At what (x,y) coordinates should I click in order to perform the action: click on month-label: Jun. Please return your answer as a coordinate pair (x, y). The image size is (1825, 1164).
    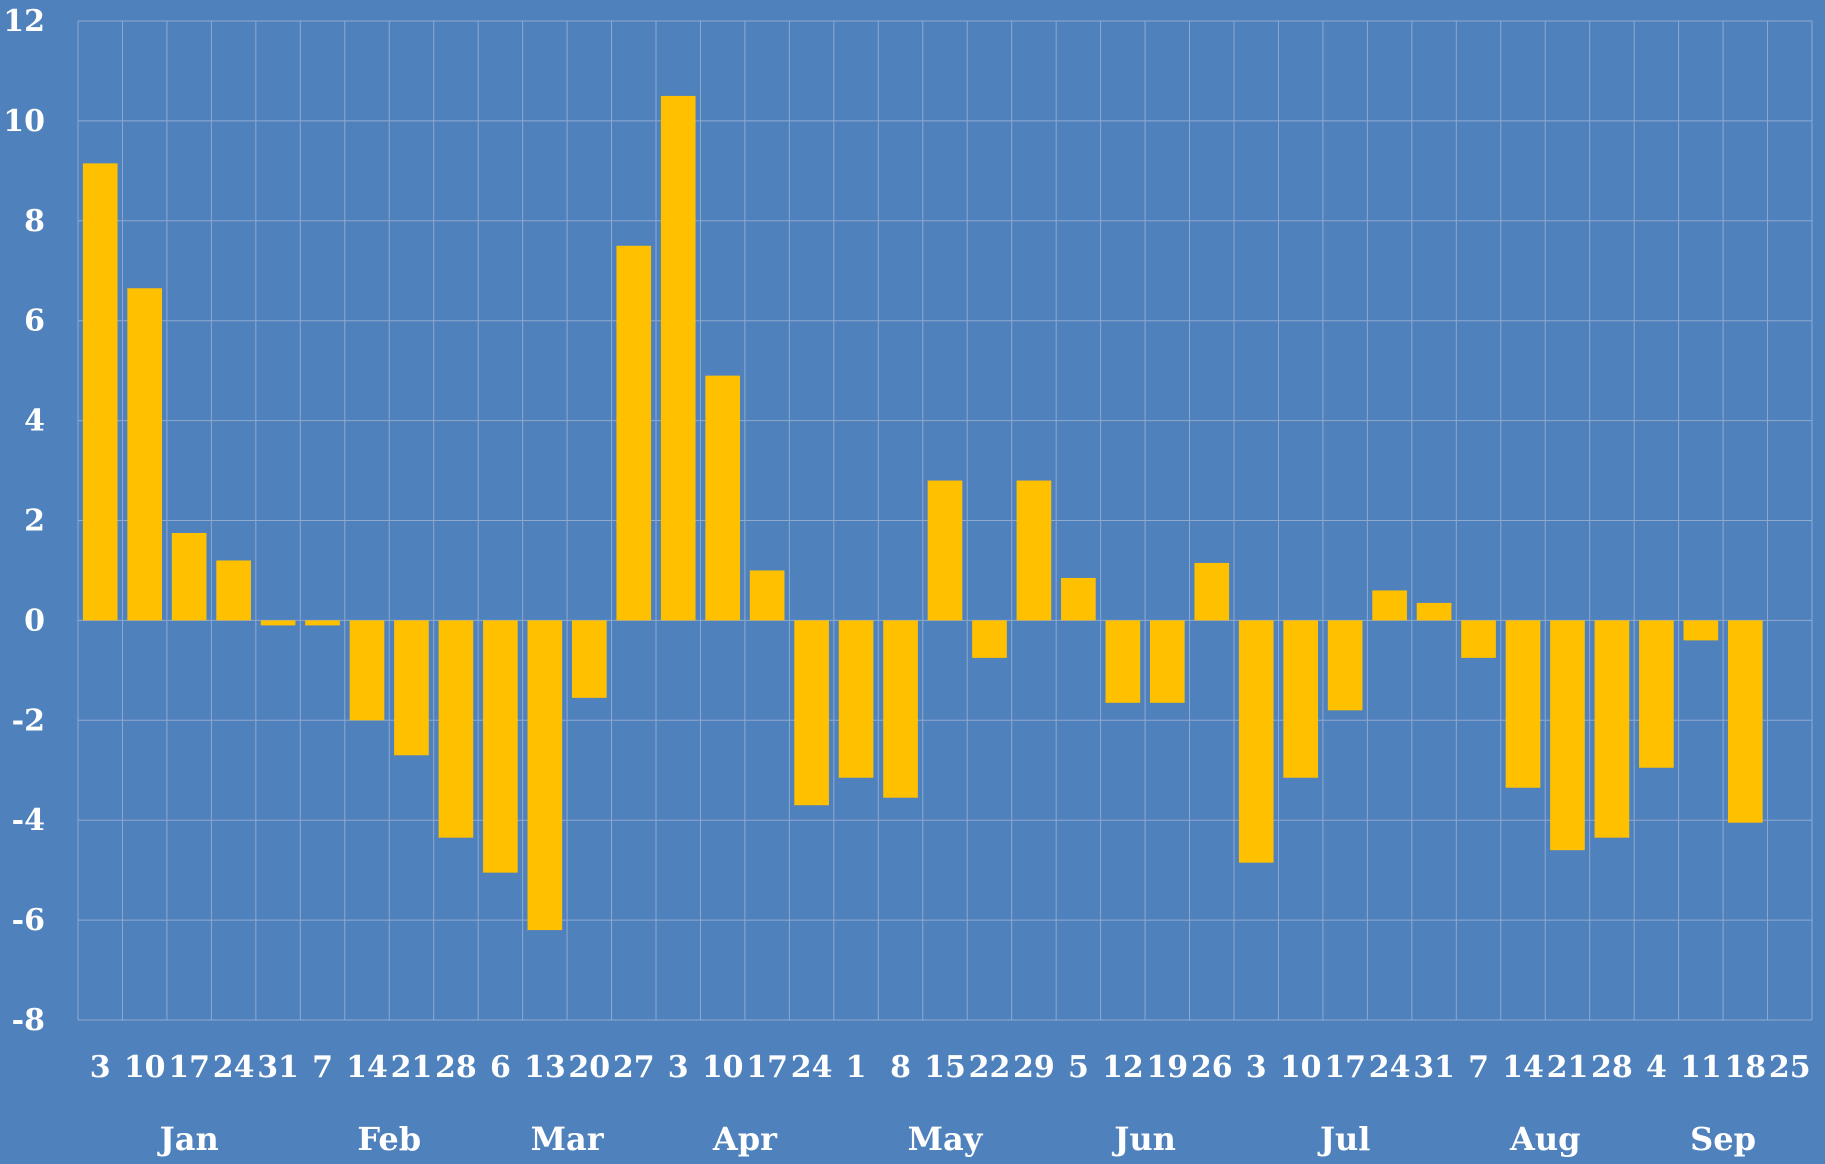
    Looking at the image, I should click on (1143, 1139).